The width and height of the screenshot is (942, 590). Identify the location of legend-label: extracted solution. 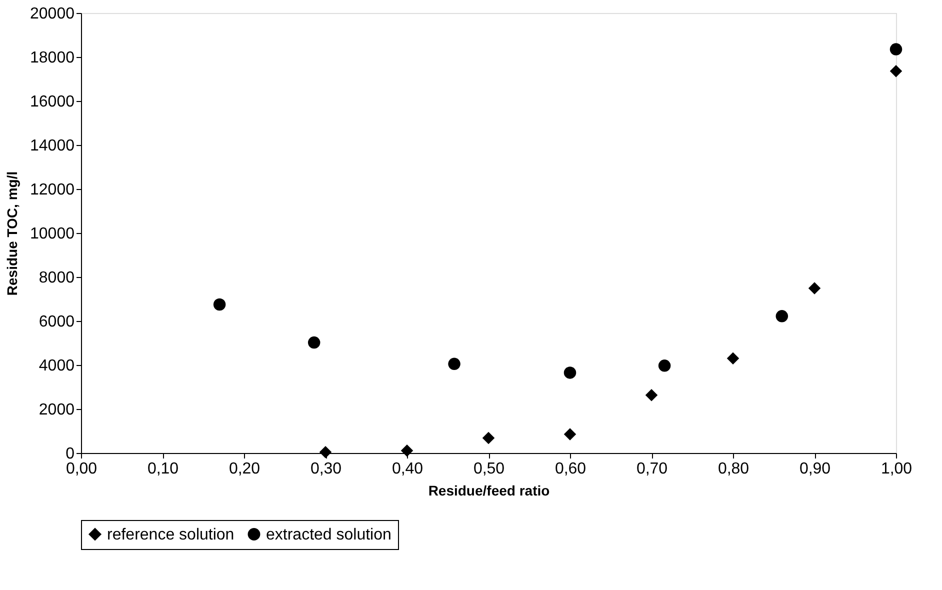
(329, 535).